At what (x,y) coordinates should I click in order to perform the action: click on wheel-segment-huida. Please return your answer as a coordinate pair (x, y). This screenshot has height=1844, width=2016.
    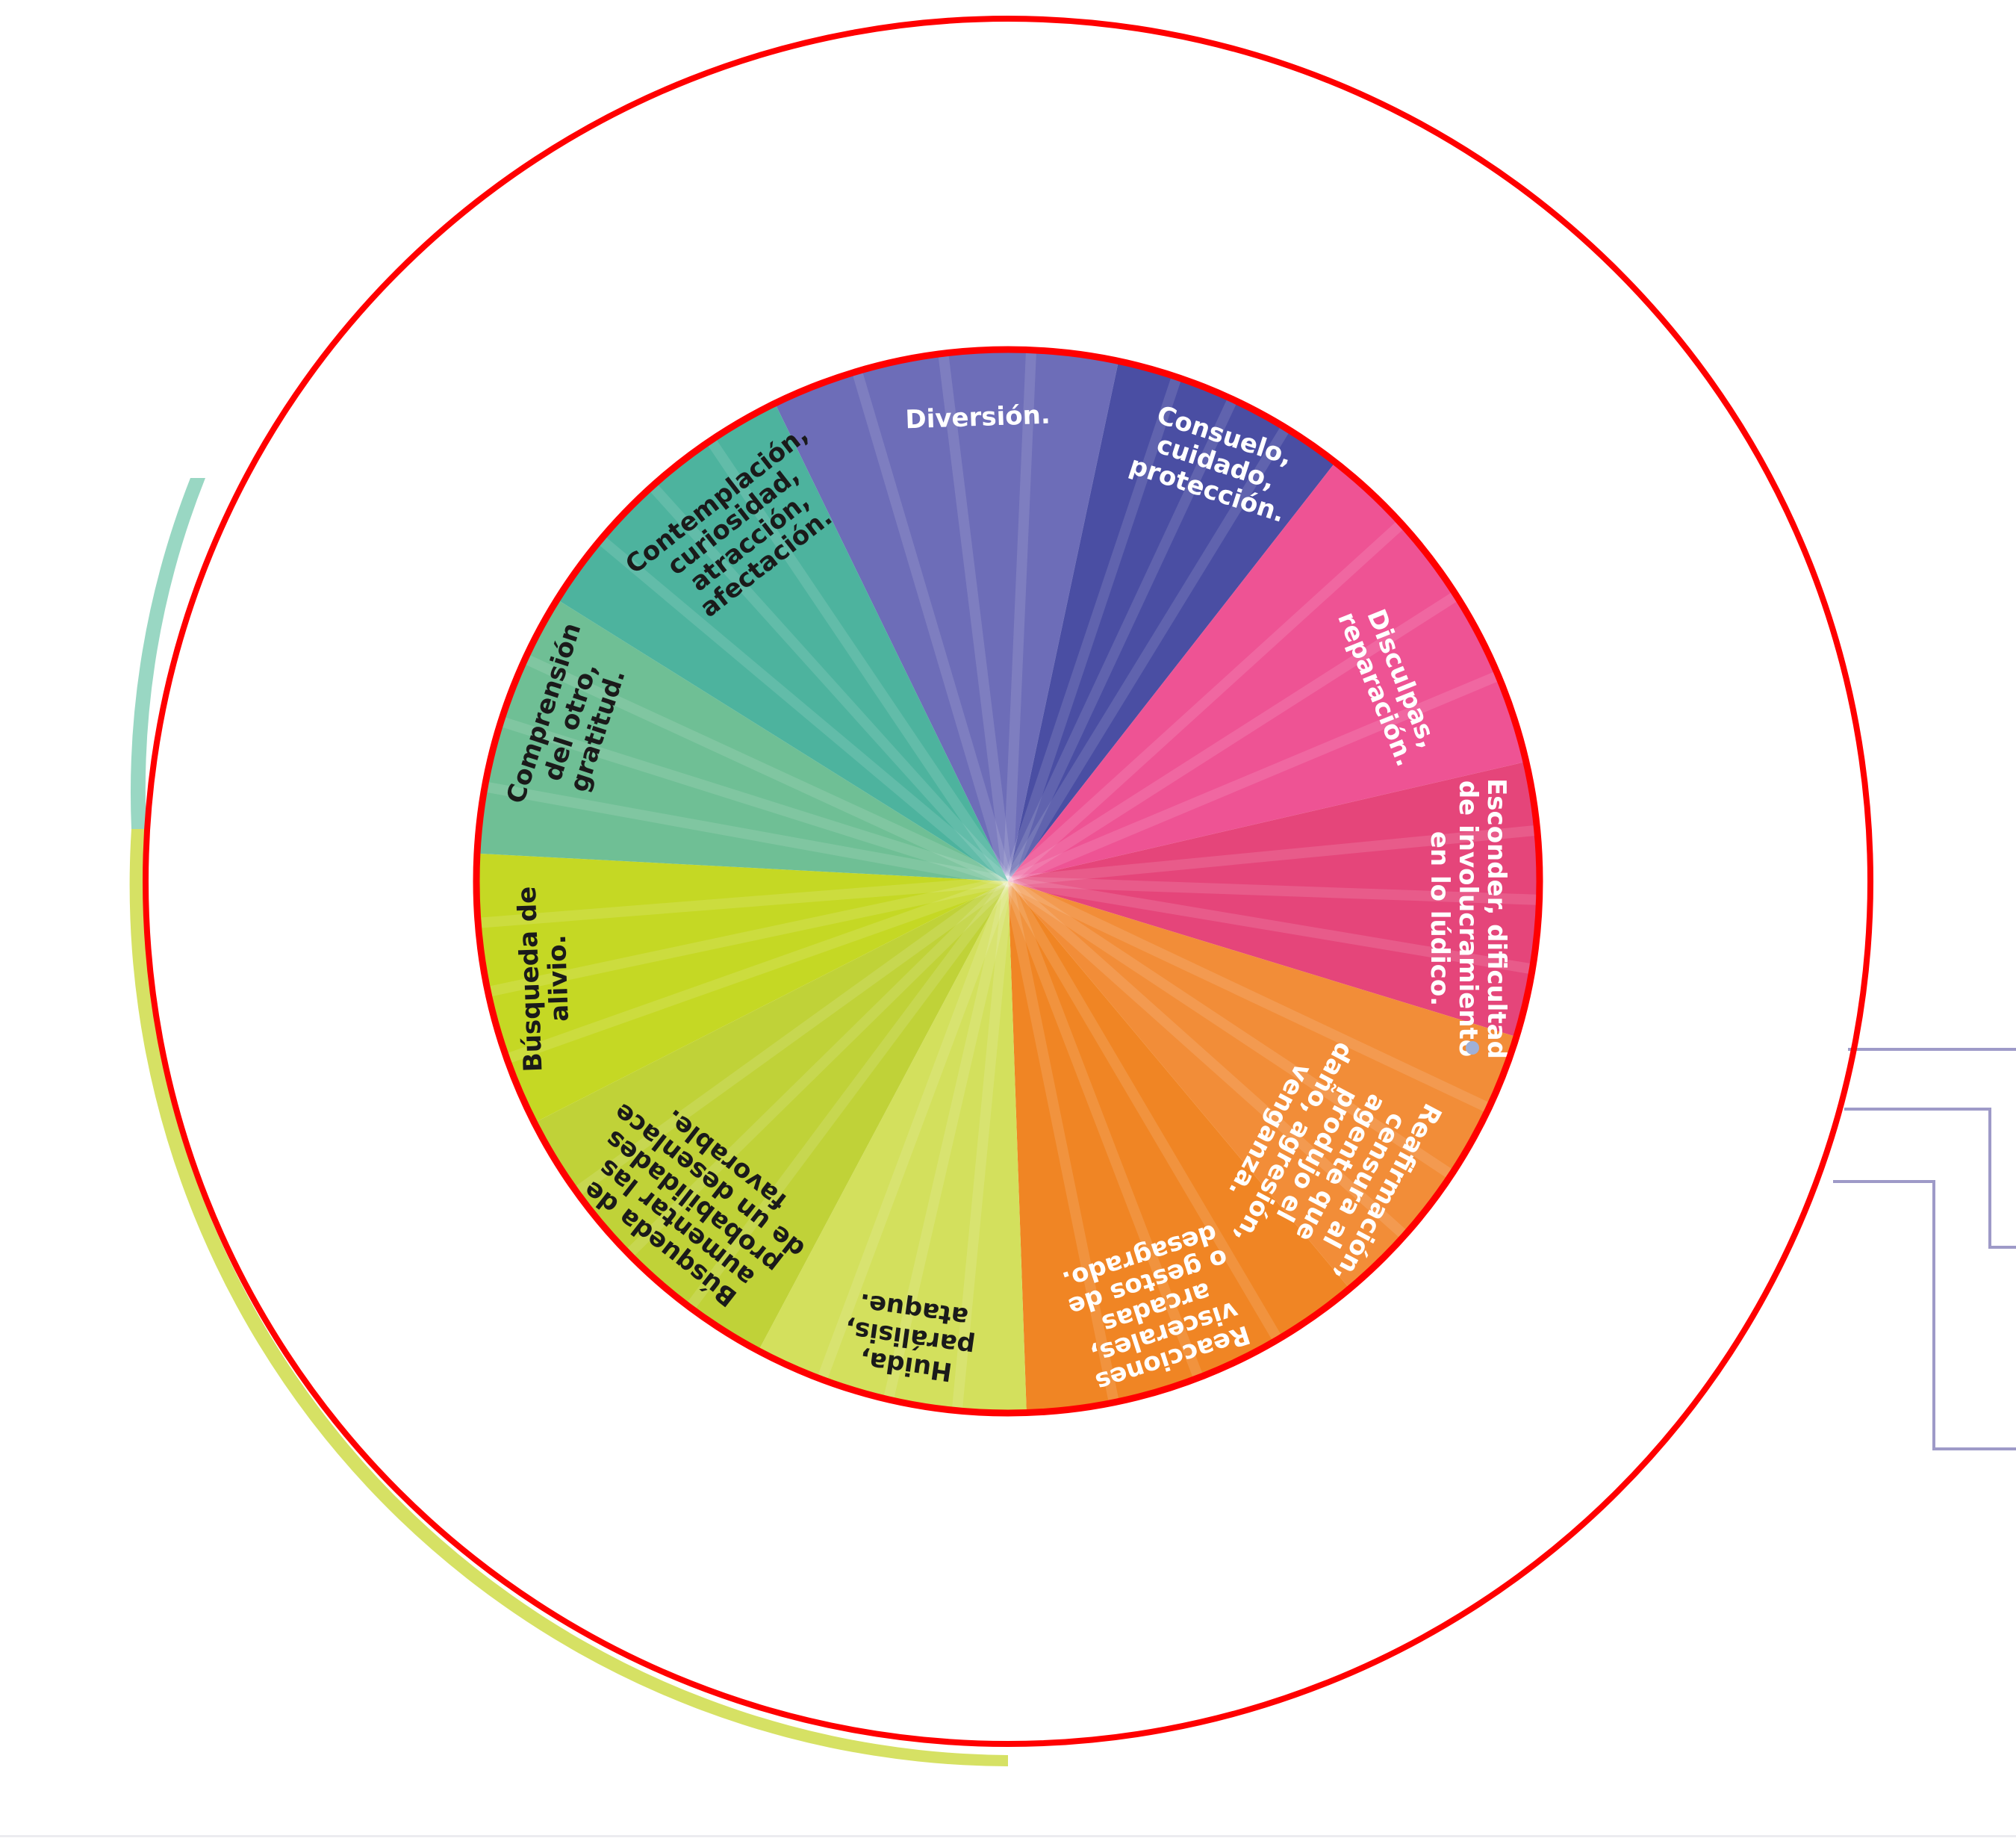
    Looking at the image, I should click on (886, 1147).